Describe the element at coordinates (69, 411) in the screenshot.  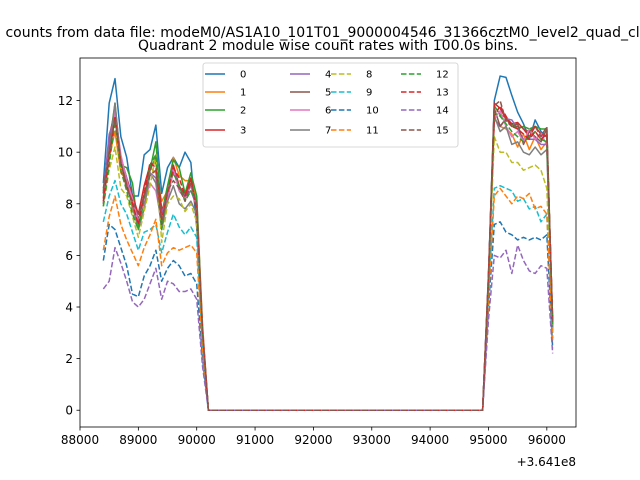
I see `y-tick-label: 0` at that location.